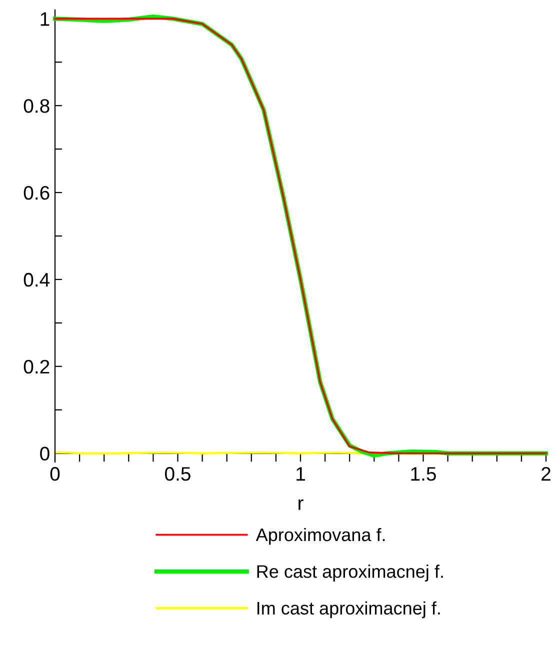 This screenshot has width=557, height=645. What do you see at coordinates (177, 474) in the screenshot?
I see `x-tick-label: 0.5` at bounding box center [177, 474].